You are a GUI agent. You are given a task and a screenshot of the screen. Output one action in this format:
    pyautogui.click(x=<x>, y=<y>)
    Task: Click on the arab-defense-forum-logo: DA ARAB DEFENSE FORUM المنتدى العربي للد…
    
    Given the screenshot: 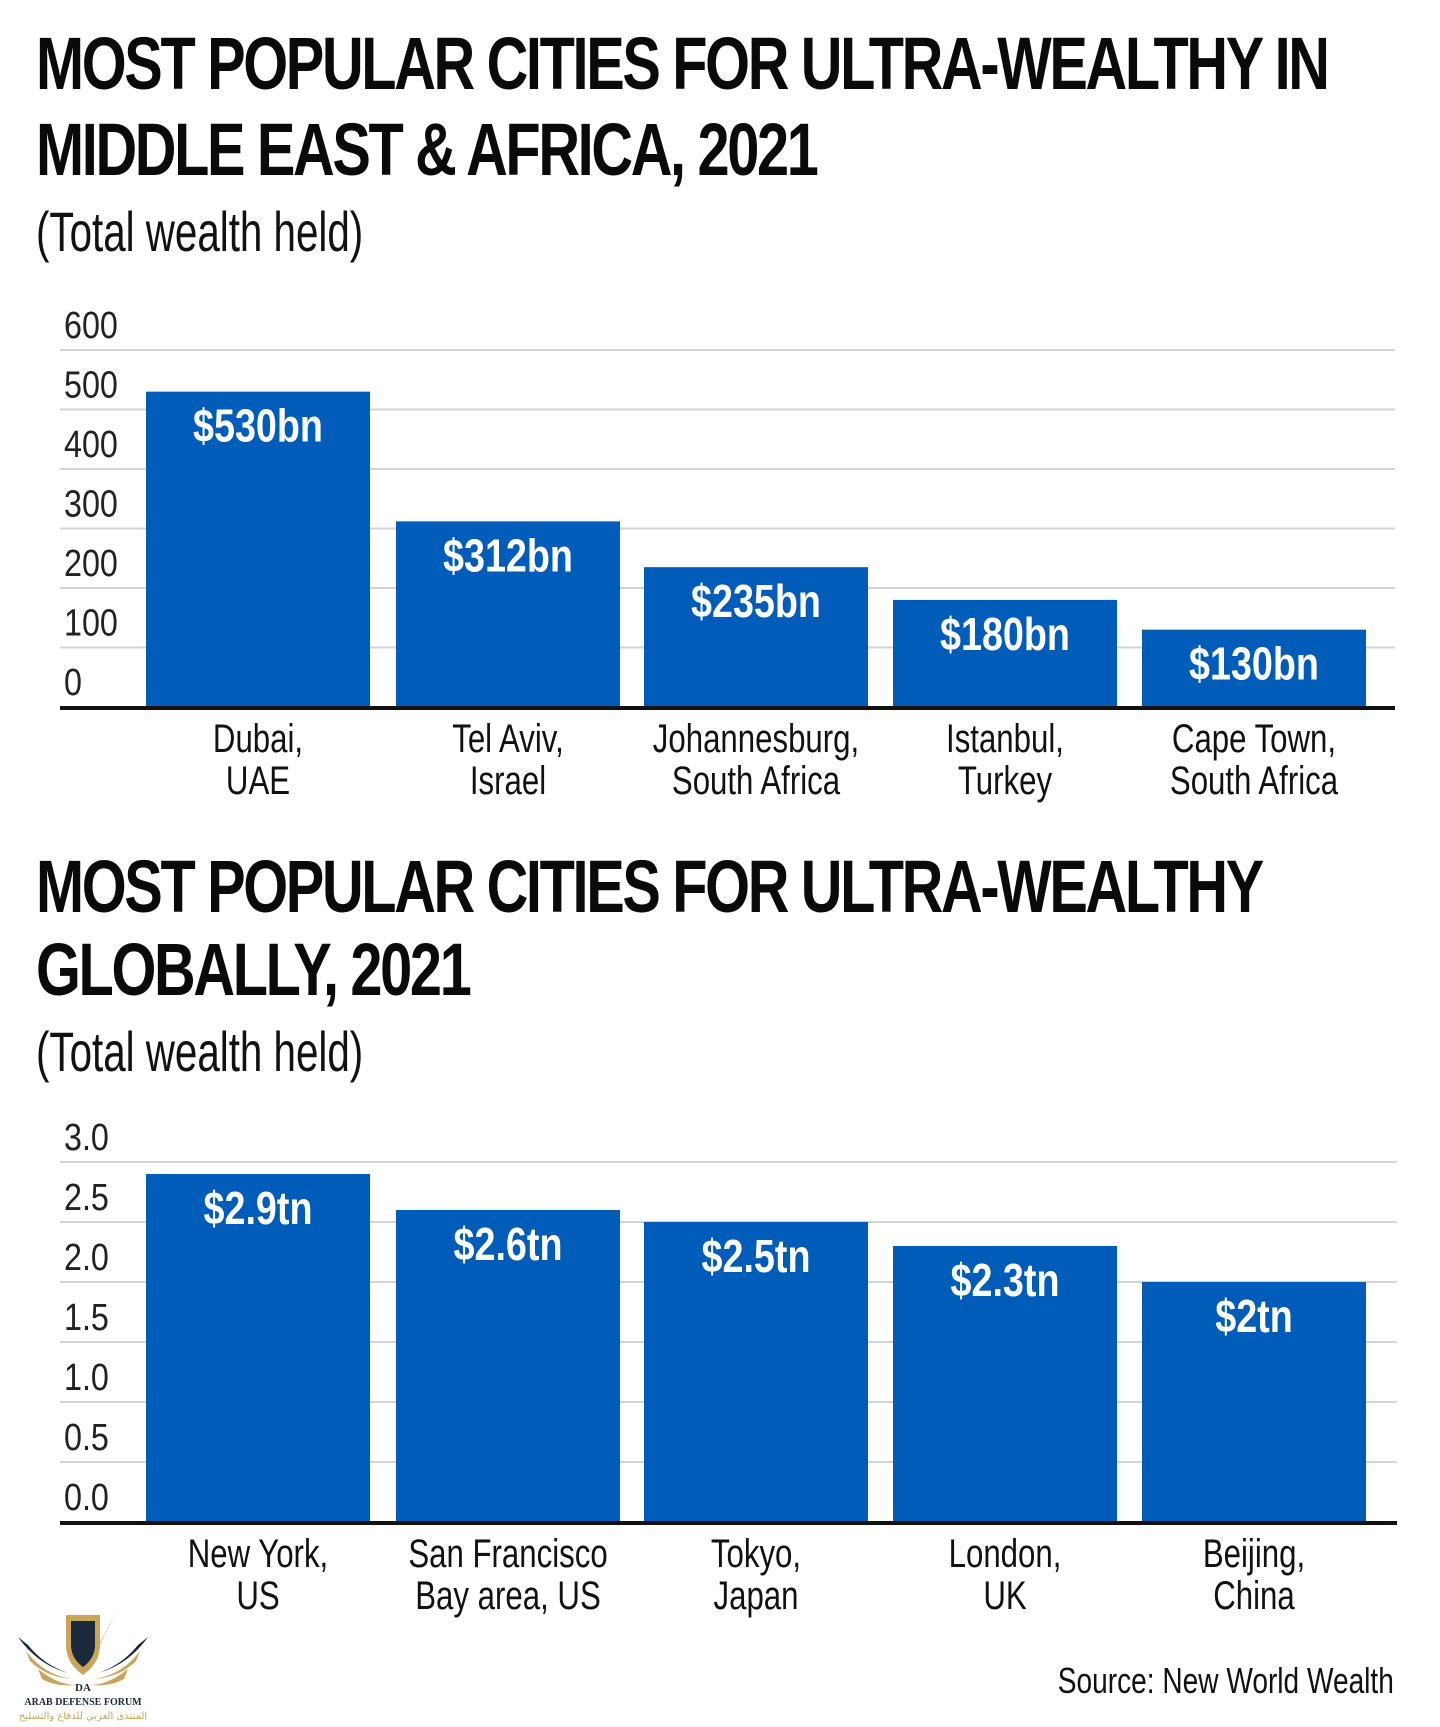 What is the action you would take?
    pyautogui.click(x=83, y=1665)
    